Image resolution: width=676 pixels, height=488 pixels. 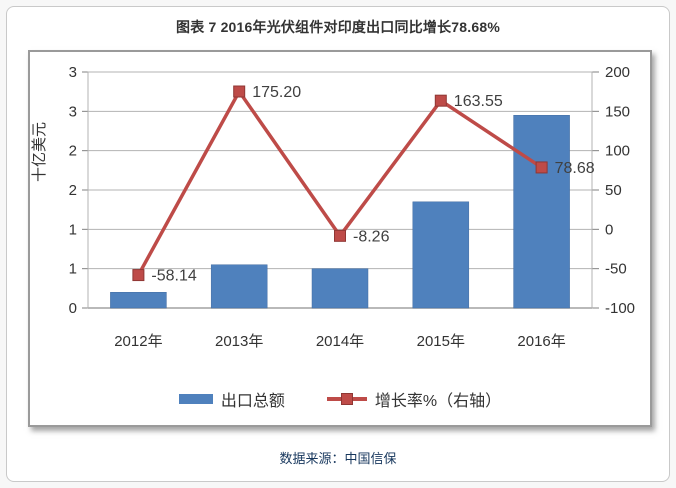 I want to click on legend: 出口总额 增长率%（右轴）, so click(x=340, y=399).